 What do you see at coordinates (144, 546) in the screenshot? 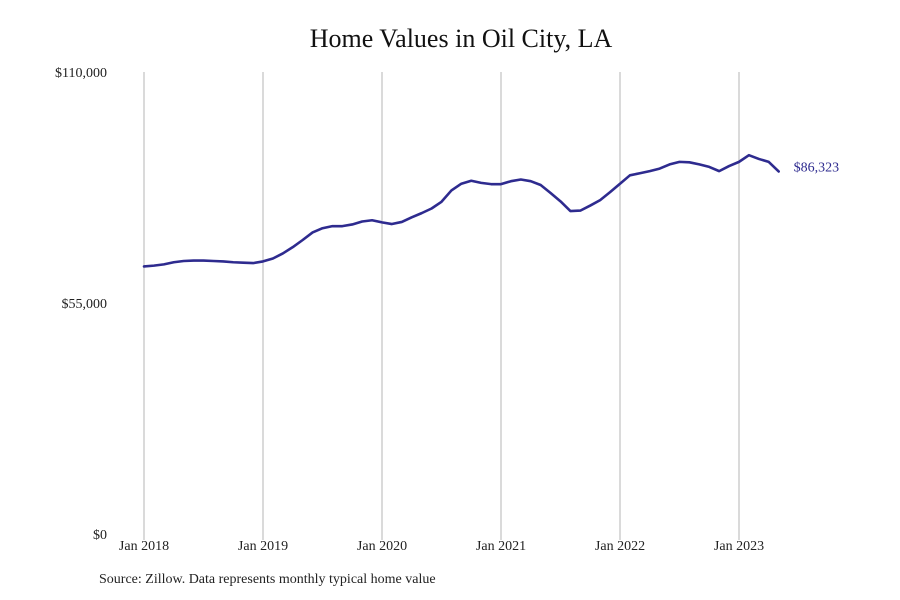
I see `x-tick-label: Jan 2018` at bounding box center [144, 546].